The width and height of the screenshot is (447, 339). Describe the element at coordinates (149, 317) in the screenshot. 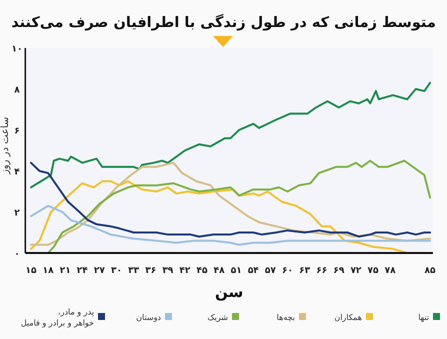

I see `legend-label: دوستان` at that location.